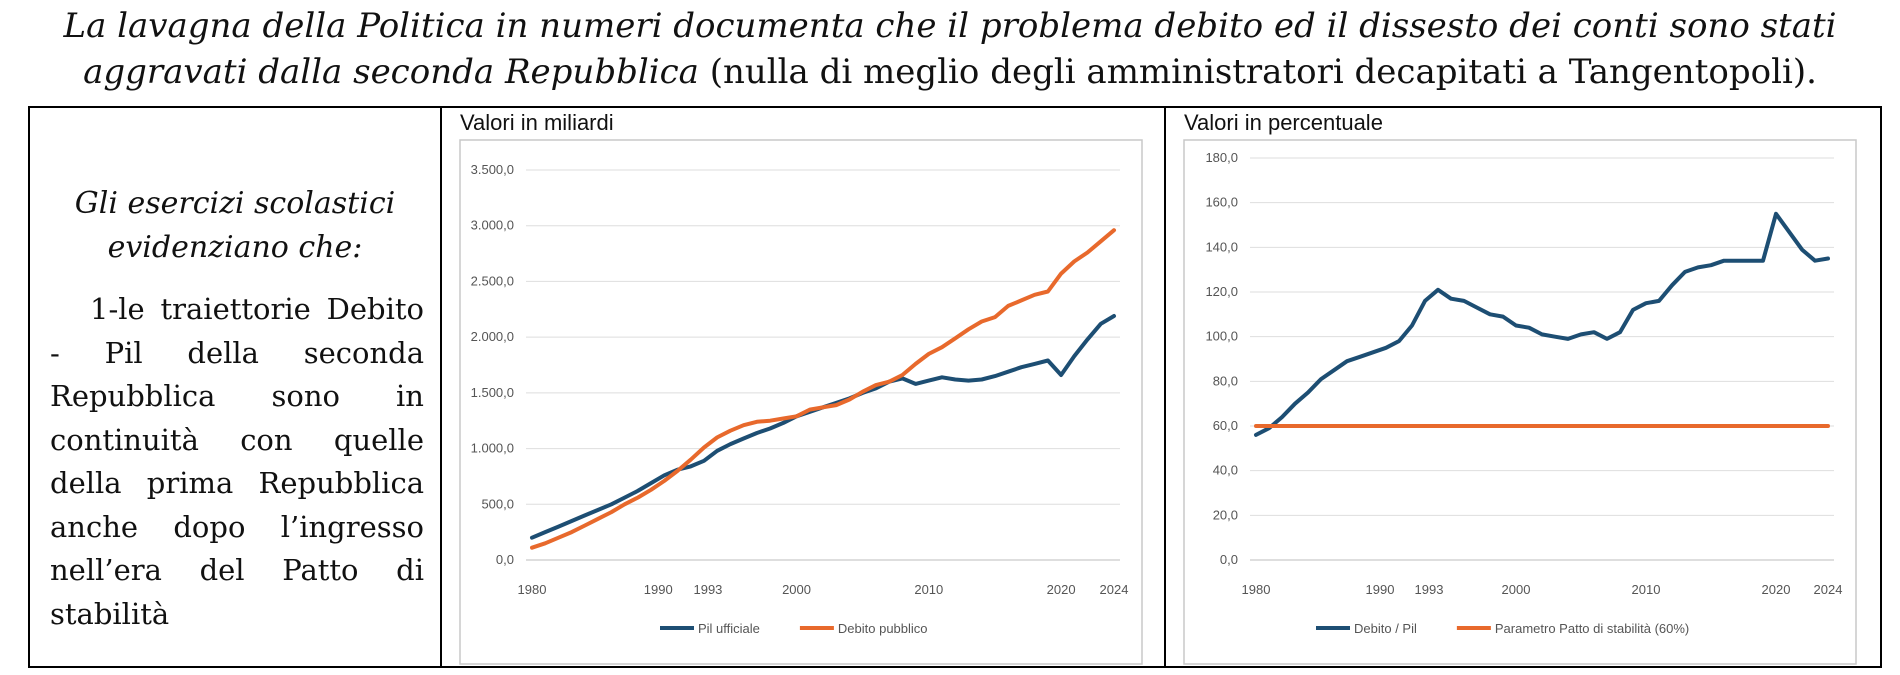  I want to click on legend-label: Pil ufficiale, so click(729, 628).